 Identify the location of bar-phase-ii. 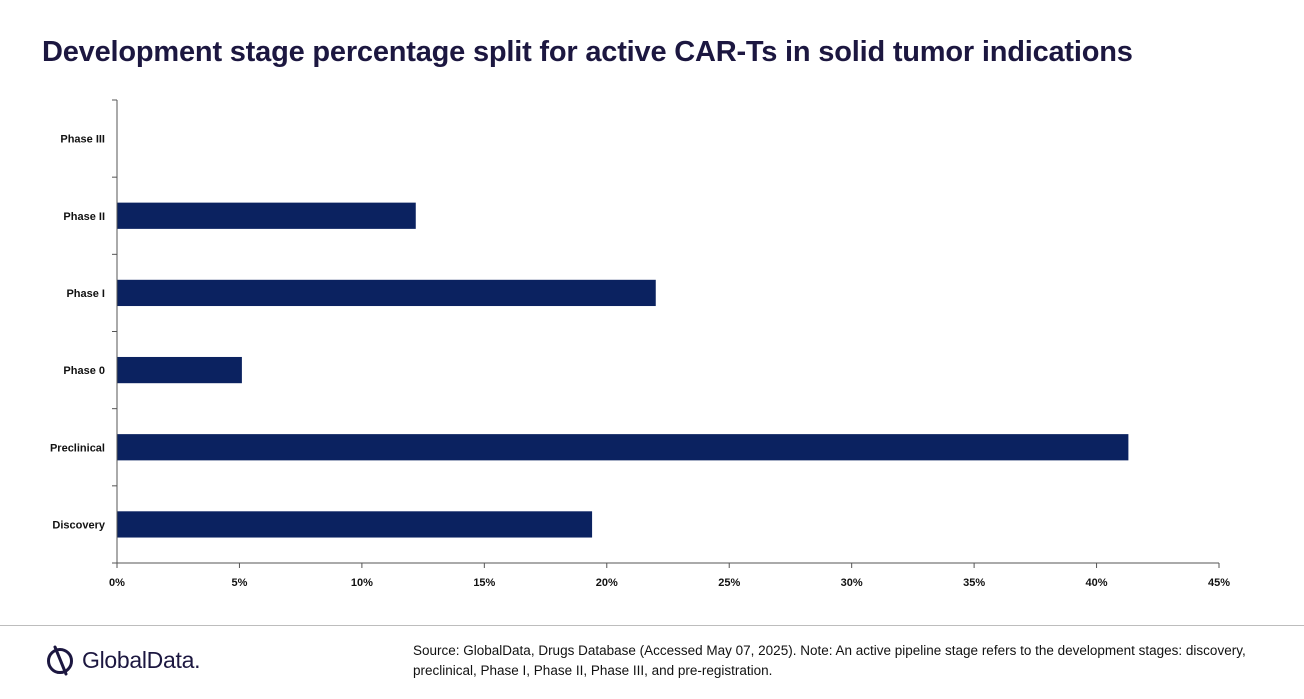
(266, 215).